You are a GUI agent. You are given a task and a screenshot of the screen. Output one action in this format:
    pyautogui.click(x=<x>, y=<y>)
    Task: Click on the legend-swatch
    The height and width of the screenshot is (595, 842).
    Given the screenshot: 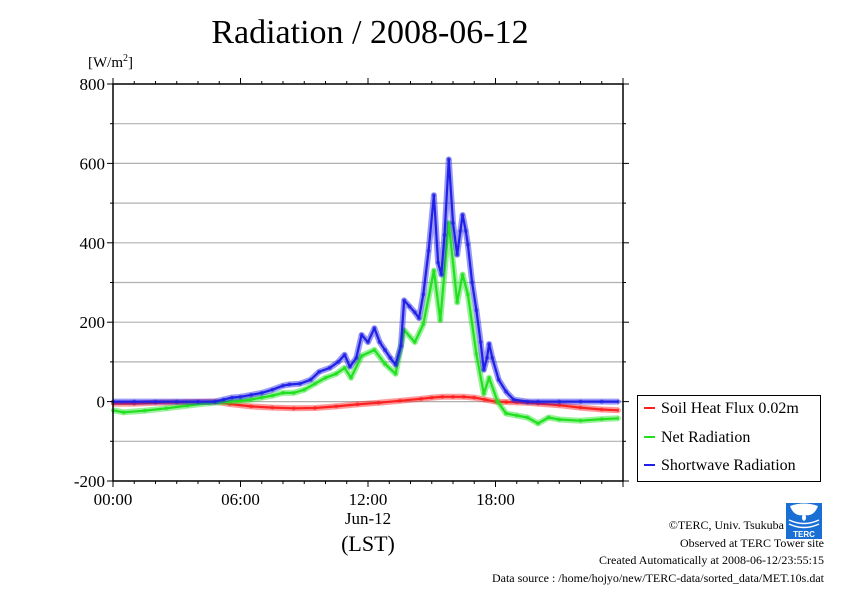 What is the action you would take?
    pyautogui.click(x=649, y=437)
    